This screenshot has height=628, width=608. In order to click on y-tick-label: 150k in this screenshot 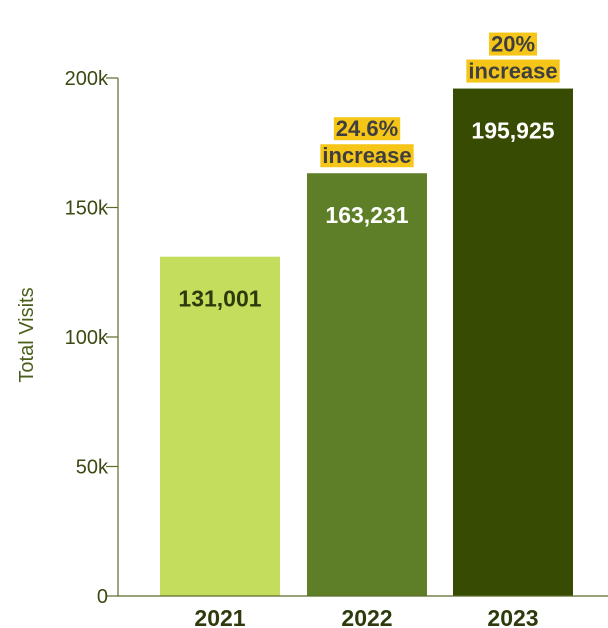, I will do `click(87, 209)`.